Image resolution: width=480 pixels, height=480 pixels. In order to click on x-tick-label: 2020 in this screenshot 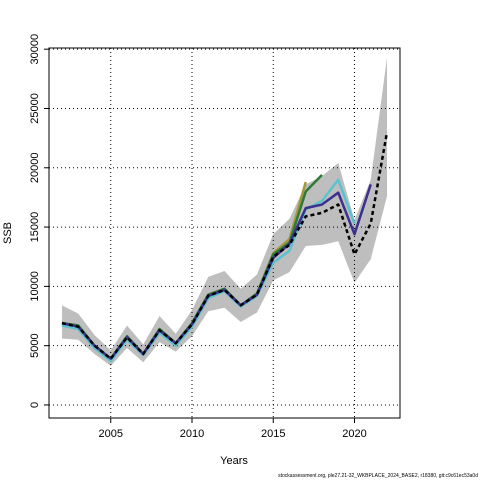, I will do `click(354, 434)`.